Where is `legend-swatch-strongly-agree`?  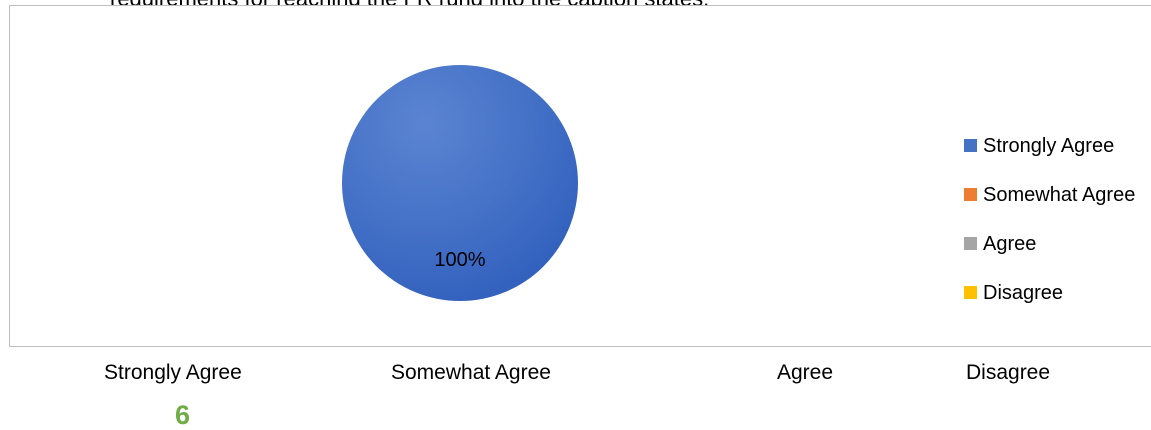 legend-swatch-strongly-agree is located at coordinates (970, 145).